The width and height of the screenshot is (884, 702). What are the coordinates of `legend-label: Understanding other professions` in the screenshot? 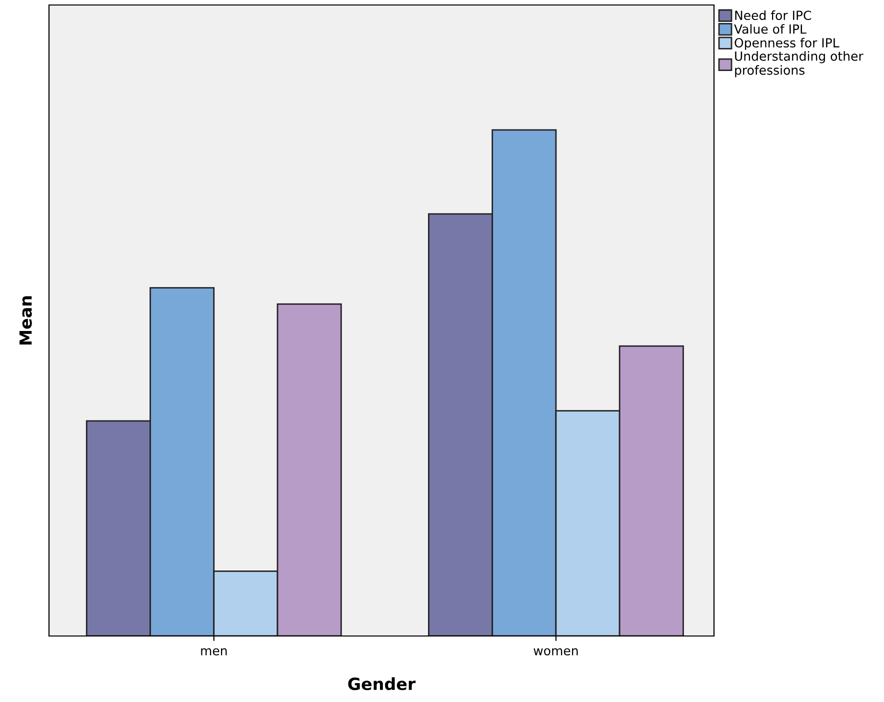 It's located at (799, 64).